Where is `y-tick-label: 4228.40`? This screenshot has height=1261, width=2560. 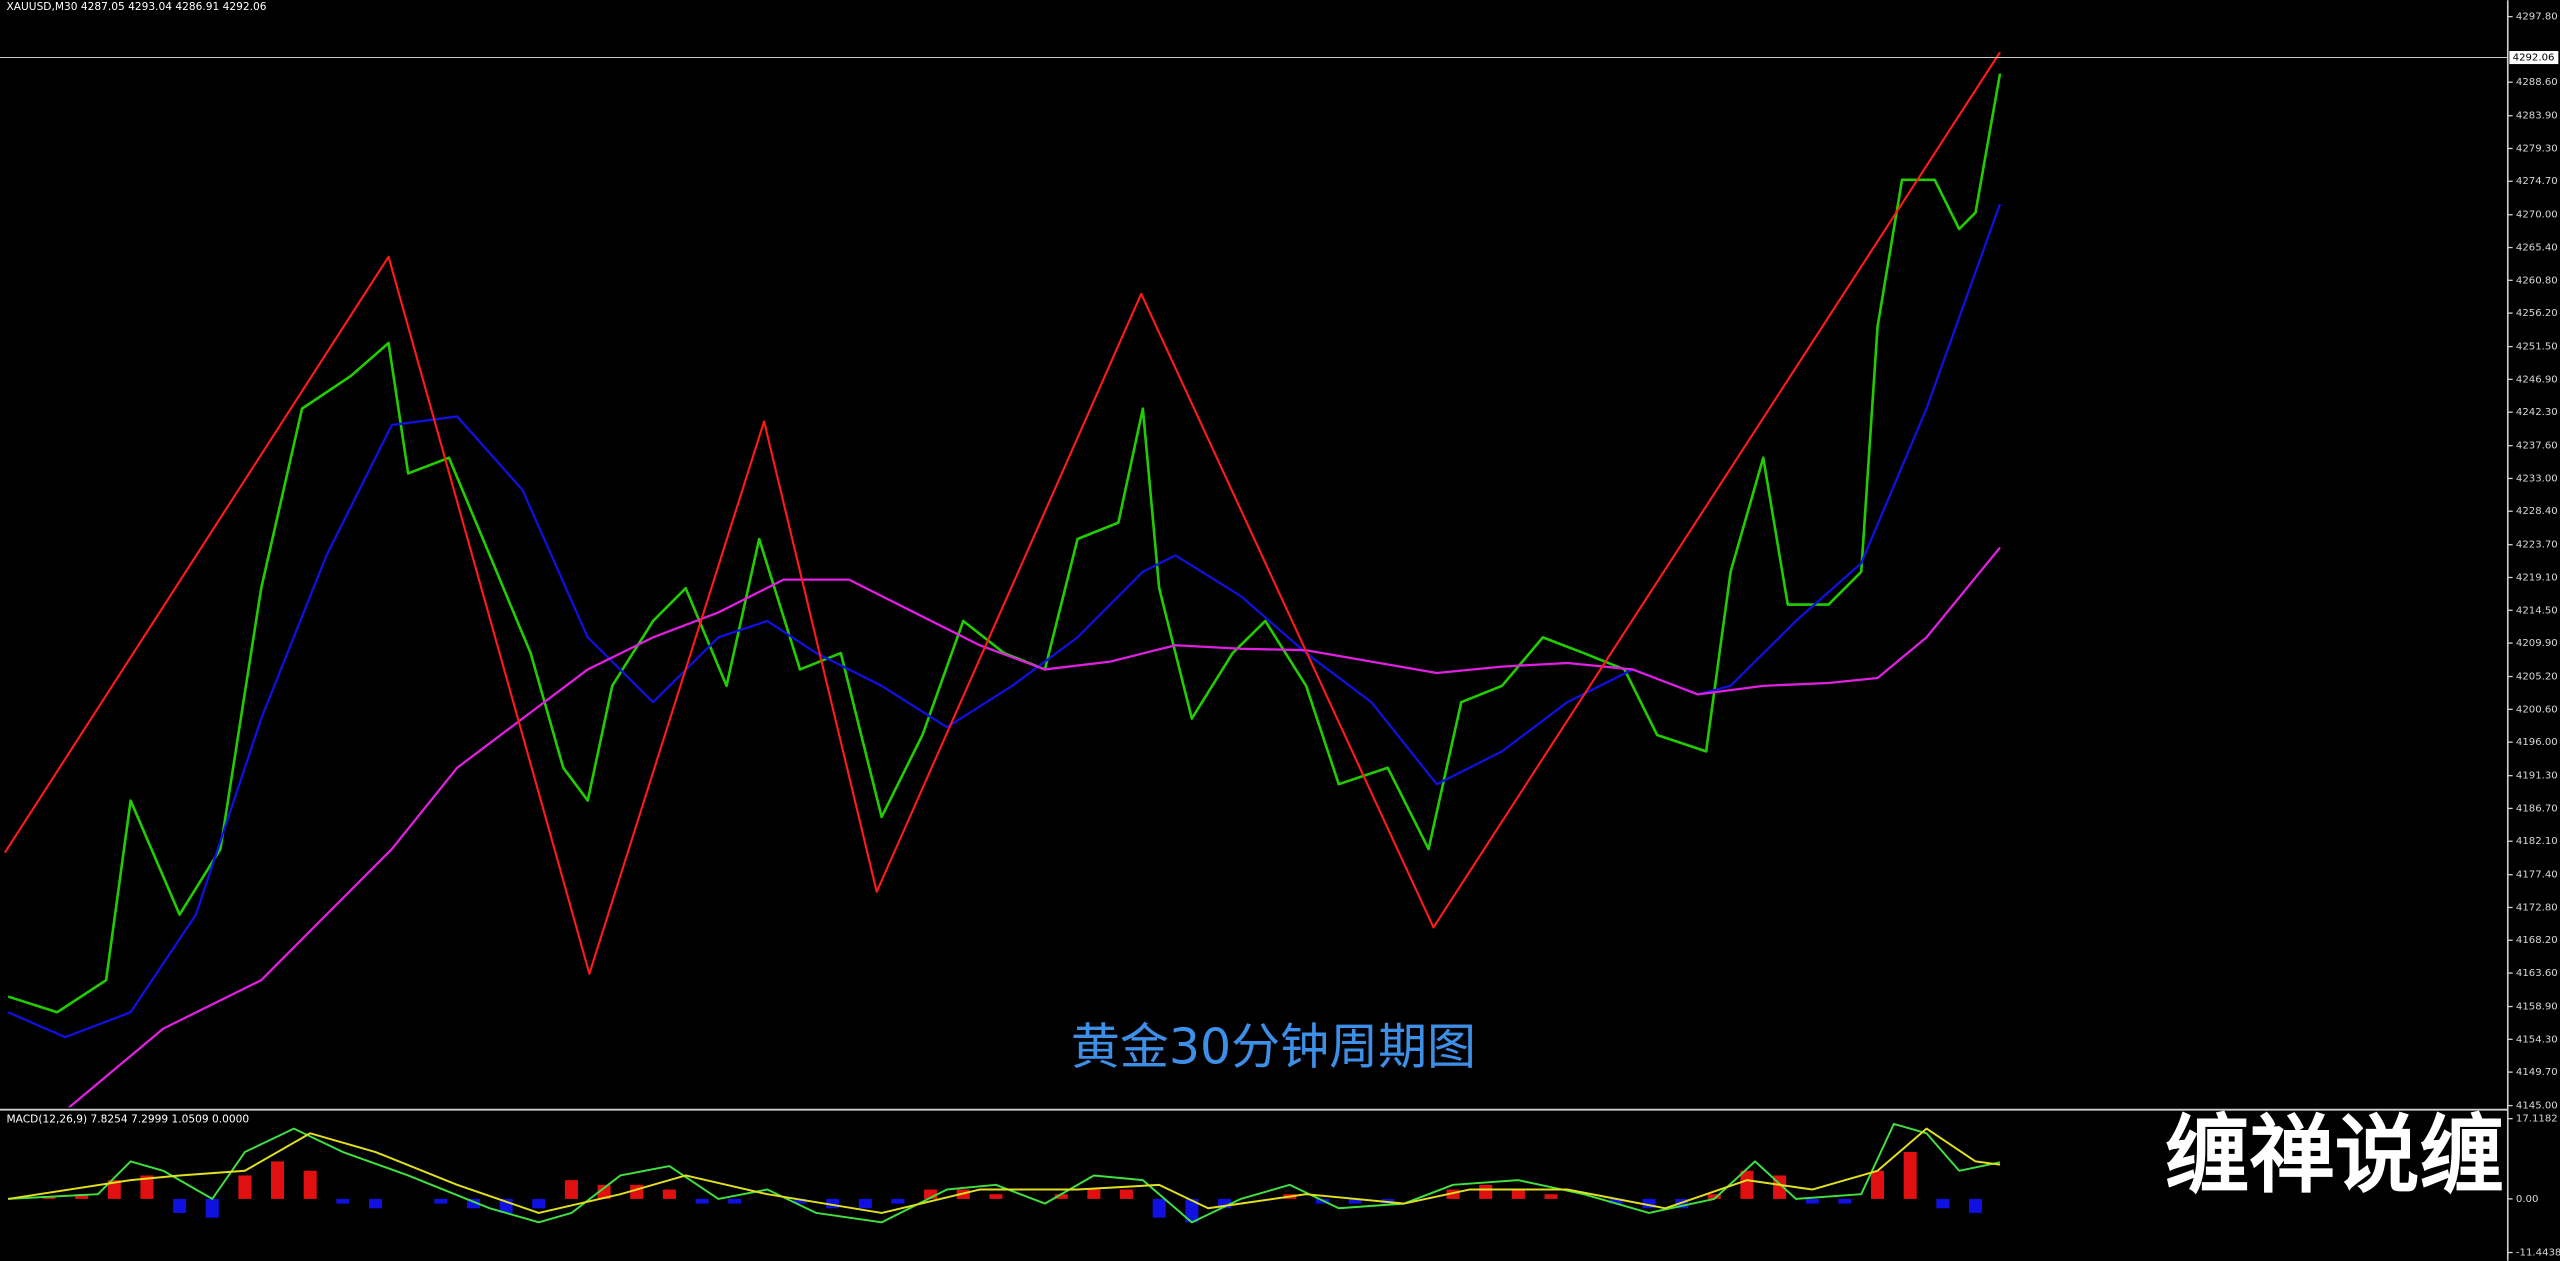
y-tick-label: 4228.40 is located at coordinates (2537, 511).